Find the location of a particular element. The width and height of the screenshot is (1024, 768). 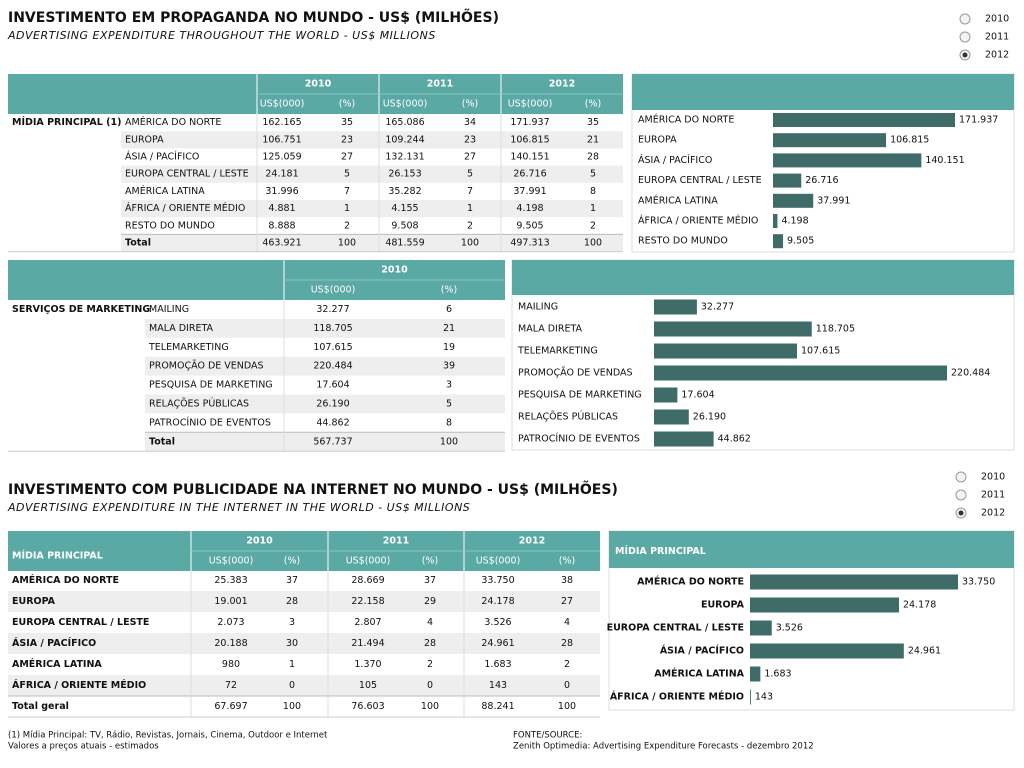

group-label: MÍDIA PRINCIPAL is located at coordinates (57, 556).